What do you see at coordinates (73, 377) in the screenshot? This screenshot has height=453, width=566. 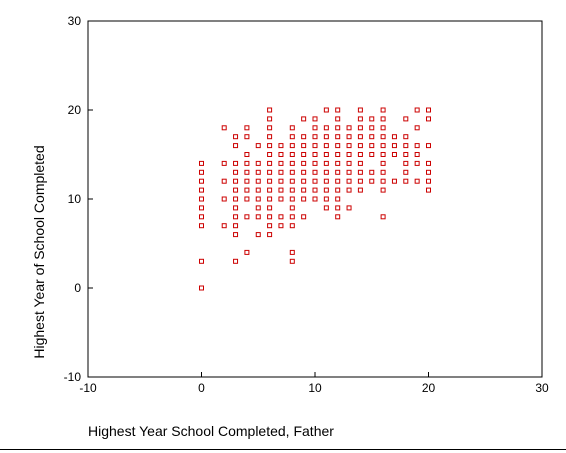 I see `y-tick-label: -10` at bounding box center [73, 377].